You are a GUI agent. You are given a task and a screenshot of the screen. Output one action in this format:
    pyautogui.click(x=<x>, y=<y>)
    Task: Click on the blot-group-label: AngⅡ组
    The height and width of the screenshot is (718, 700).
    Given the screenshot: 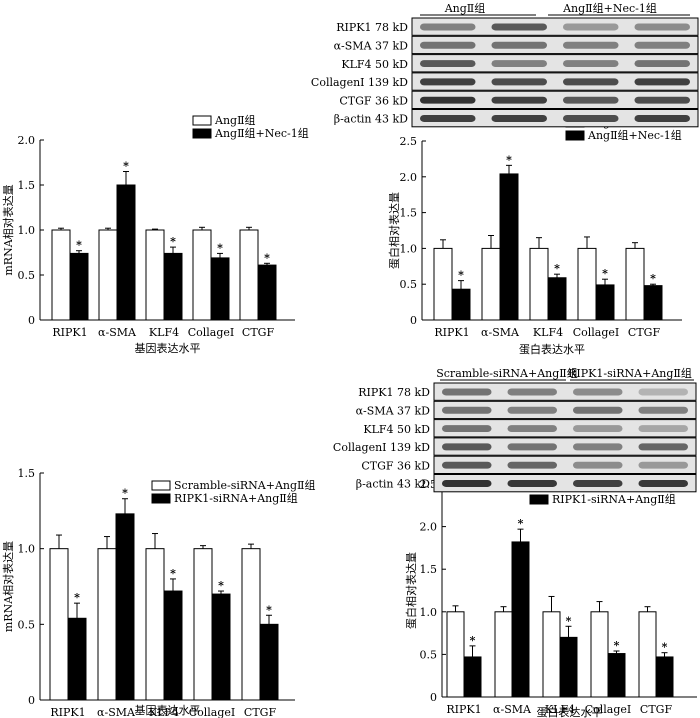 What is the action you would take?
    pyautogui.click(x=465, y=8)
    